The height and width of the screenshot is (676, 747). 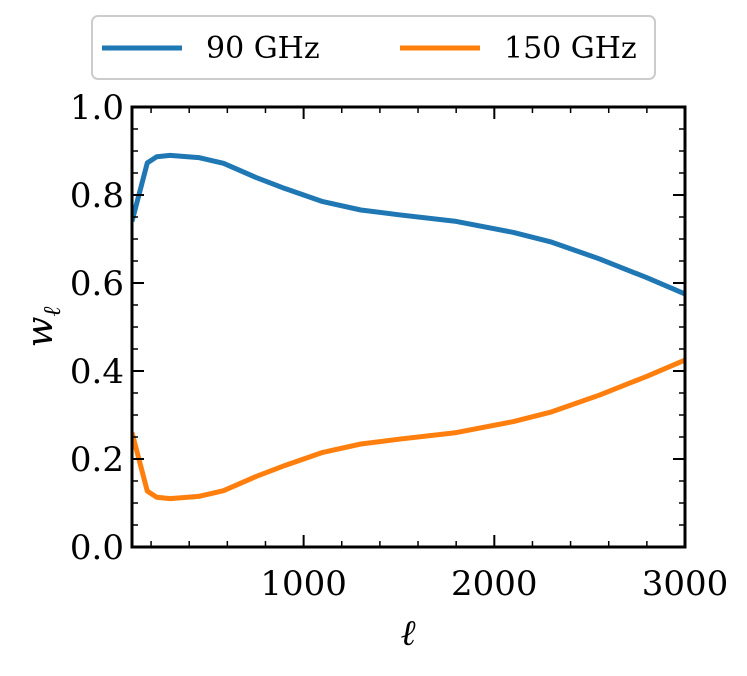 What do you see at coordinates (263, 48) in the screenshot?
I see `legend-label-90ghz: 90 GHz` at bounding box center [263, 48].